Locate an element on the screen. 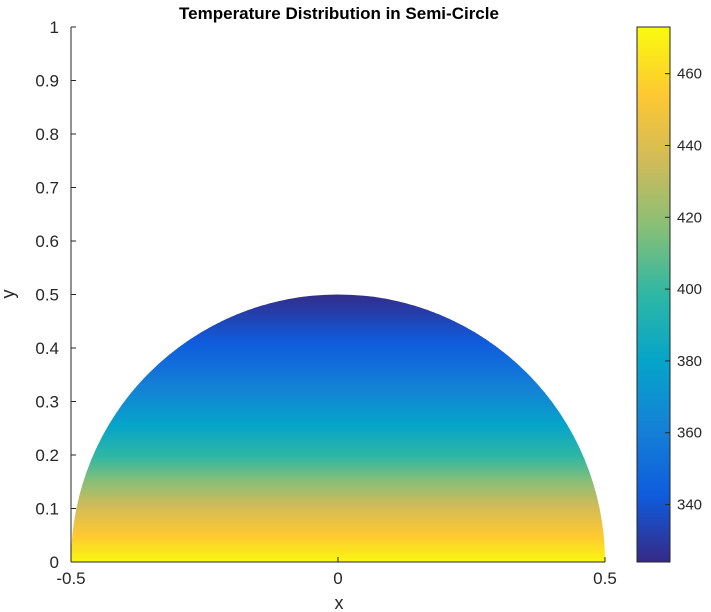  y-tick-label: 0.1 is located at coordinates (47, 509).